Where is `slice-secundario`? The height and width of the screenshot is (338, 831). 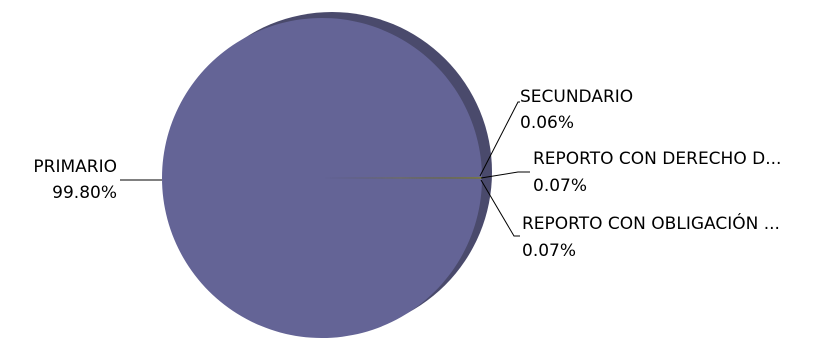 slice-secundario is located at coordinates (402, 177).